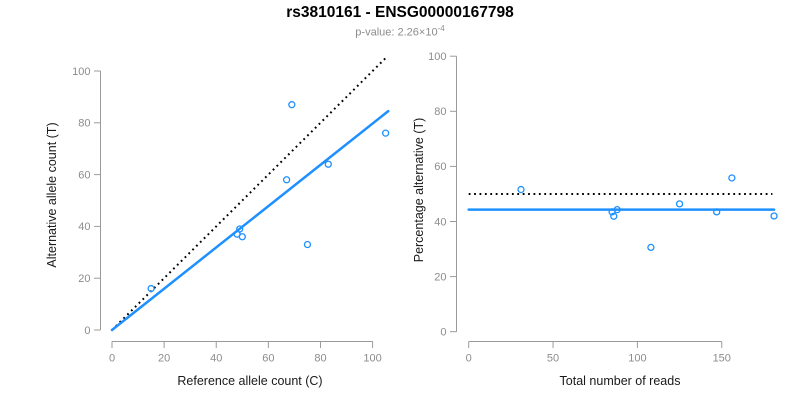 The height and width of the screenshot is (400, 800). I want to click on right-x-axis-title: Total number of reads, so click(620, 381).